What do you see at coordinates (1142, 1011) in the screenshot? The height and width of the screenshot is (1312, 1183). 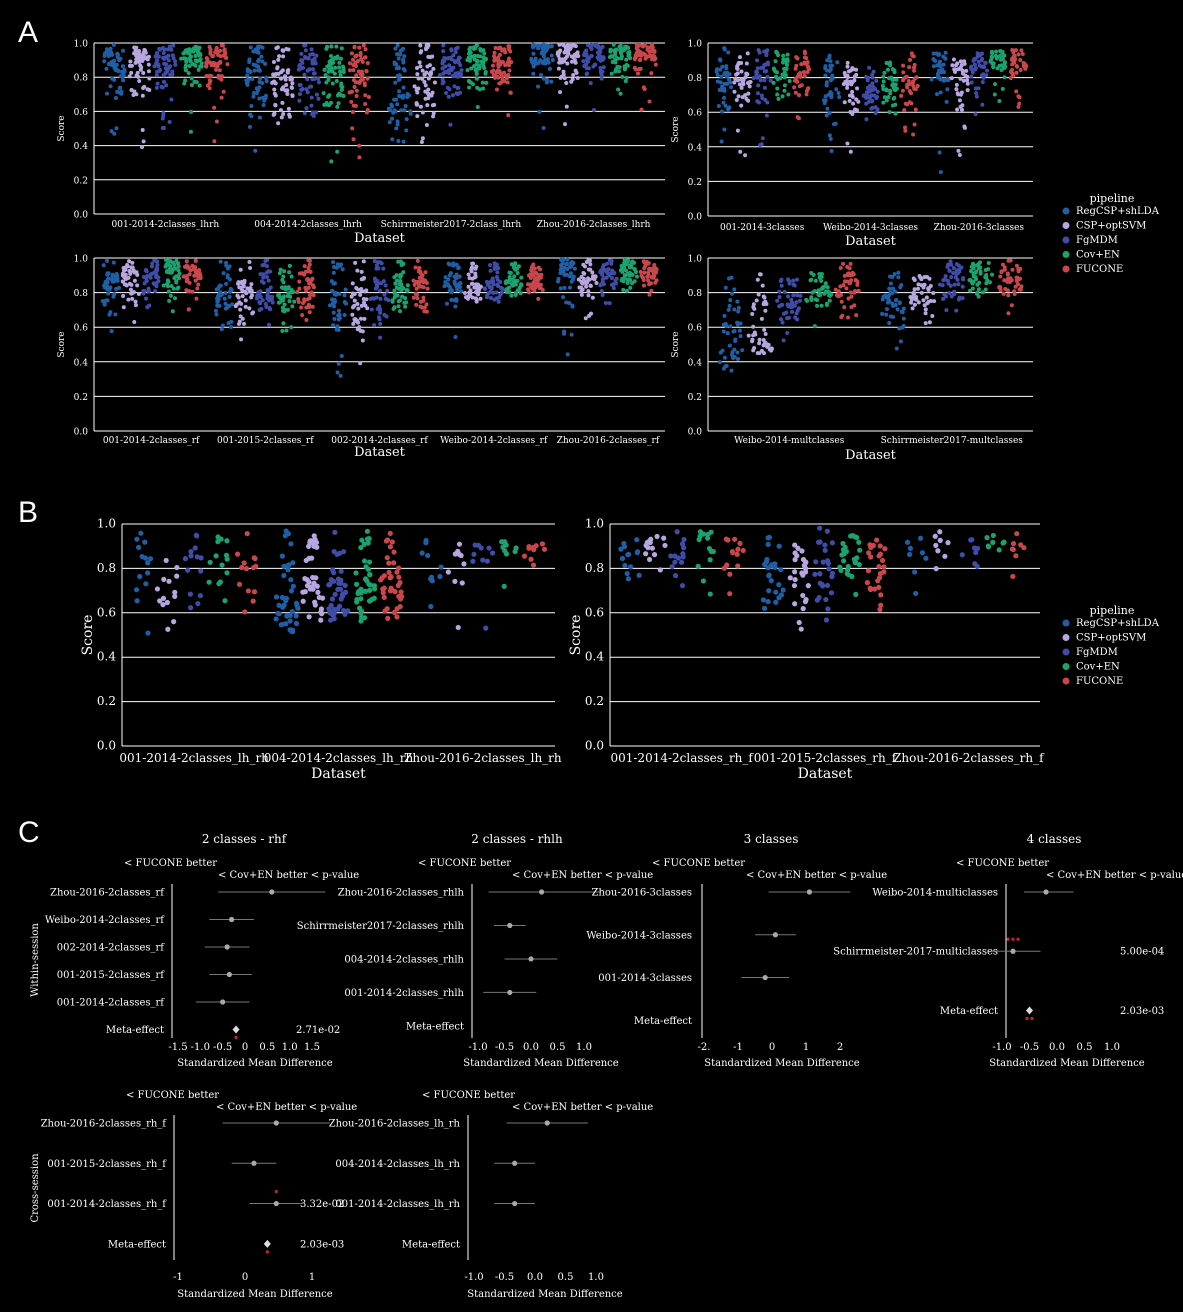 I see `p-value-label: 2.03e-03` at bounding box center [1142, 1011].